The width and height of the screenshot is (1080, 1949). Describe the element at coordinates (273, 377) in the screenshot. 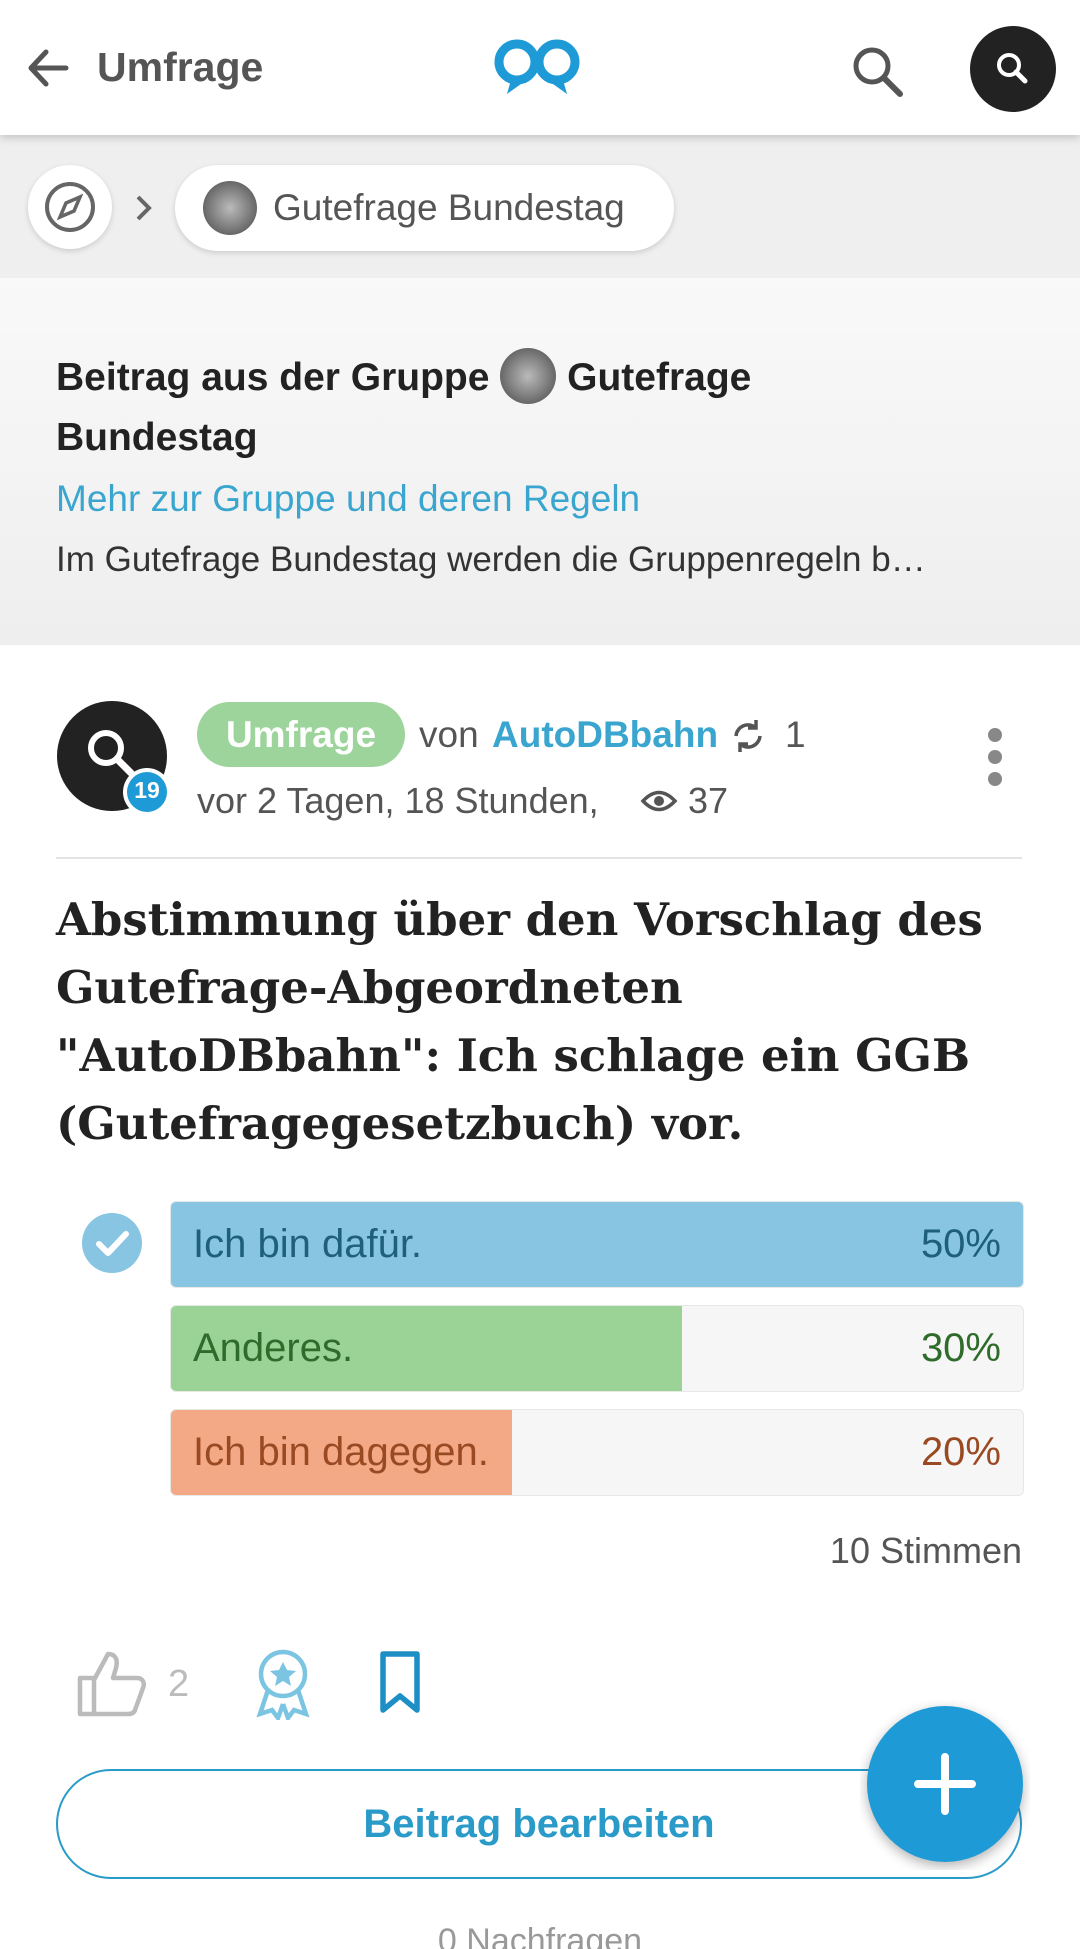

I see `heading-prefix: Beitrag aus der Gruppe` at that location.